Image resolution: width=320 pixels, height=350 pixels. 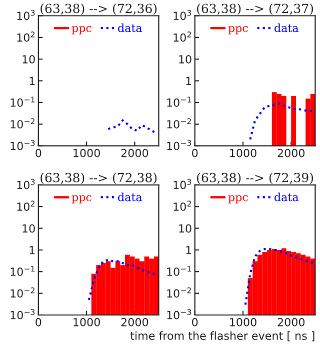 What do you see at coordinates (98, 9) in the screenshot?
I see `chart-title: (63,38) --> (72,36)` at bounding box center [98, 9].